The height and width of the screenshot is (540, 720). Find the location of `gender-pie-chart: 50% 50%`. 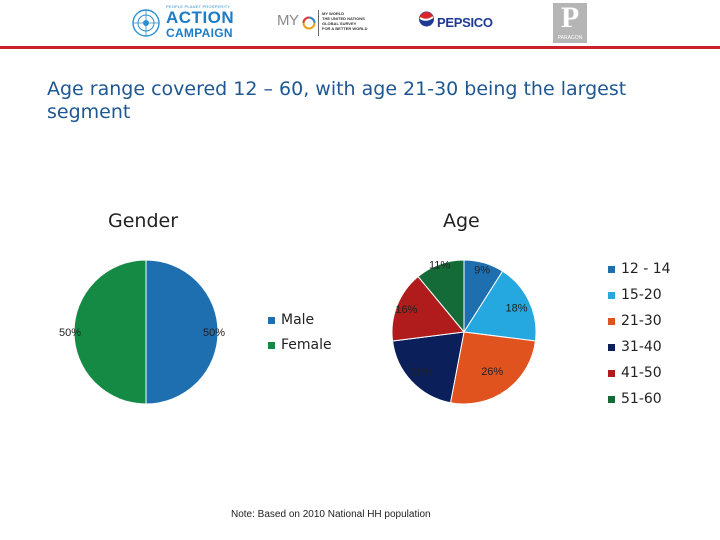

gender-pie-chart: 50% 50% is located at coordinates (142, 332).